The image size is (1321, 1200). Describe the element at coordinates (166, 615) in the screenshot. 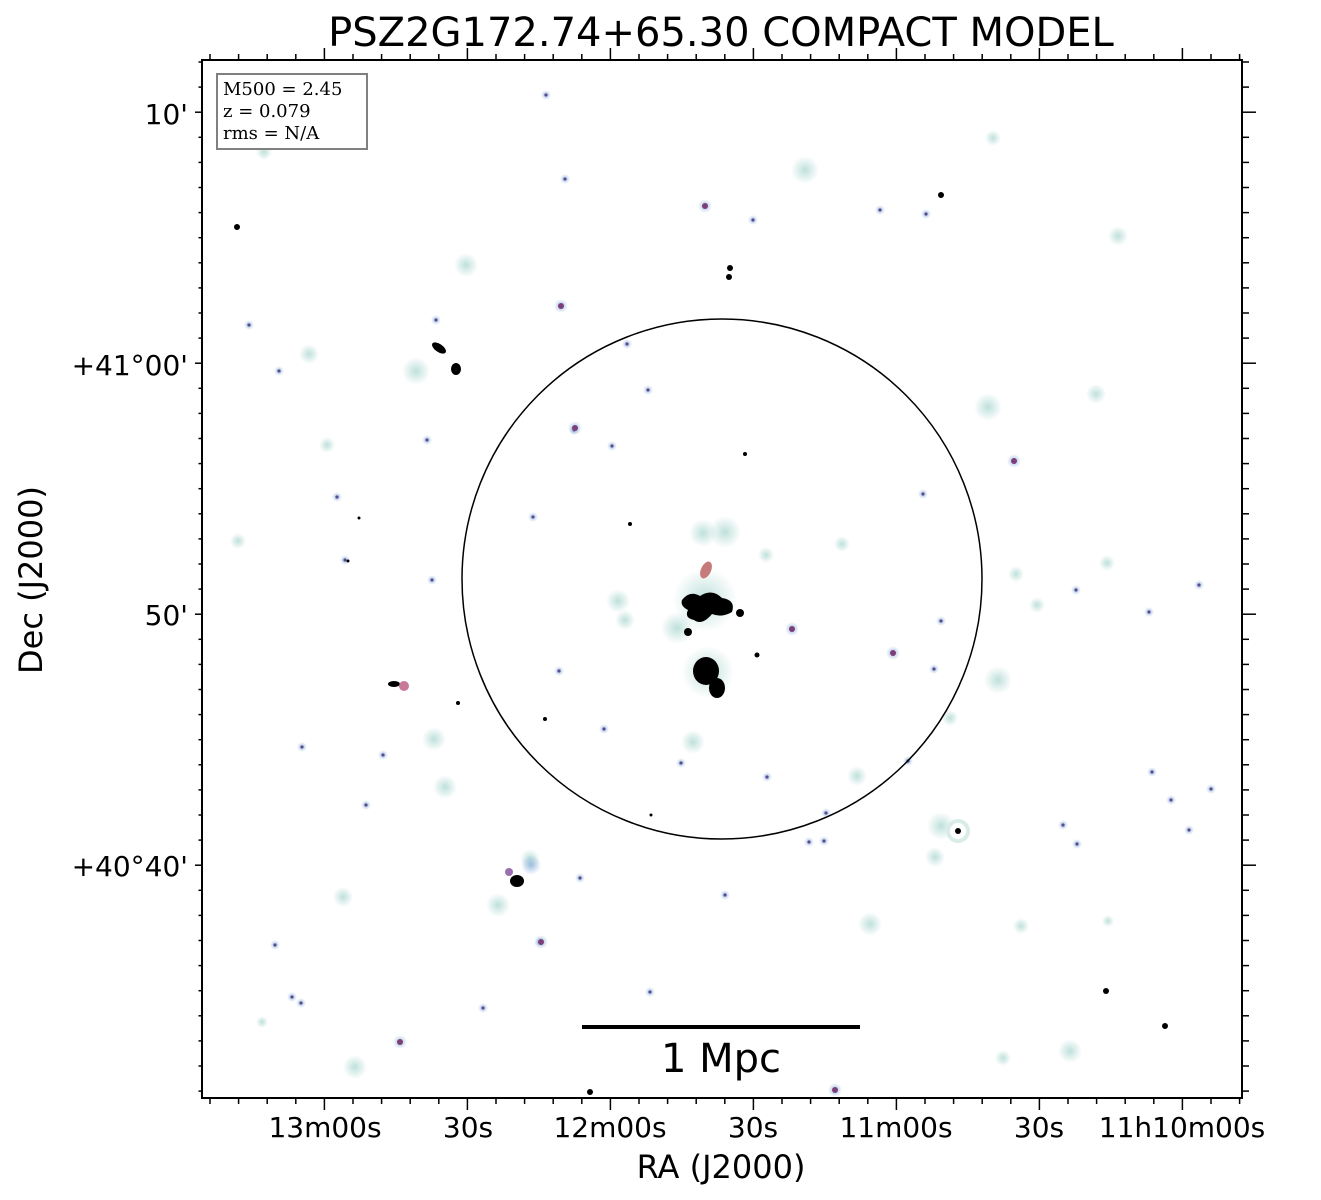

I see `y-tick-label: 50'` at that location.